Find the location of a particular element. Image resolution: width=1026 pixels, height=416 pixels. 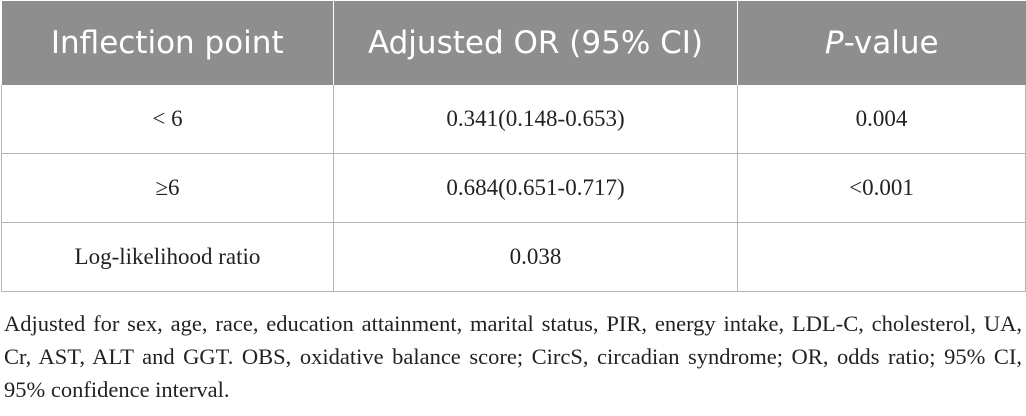

header-p-value: P-value is located at coordinates (881, 43).